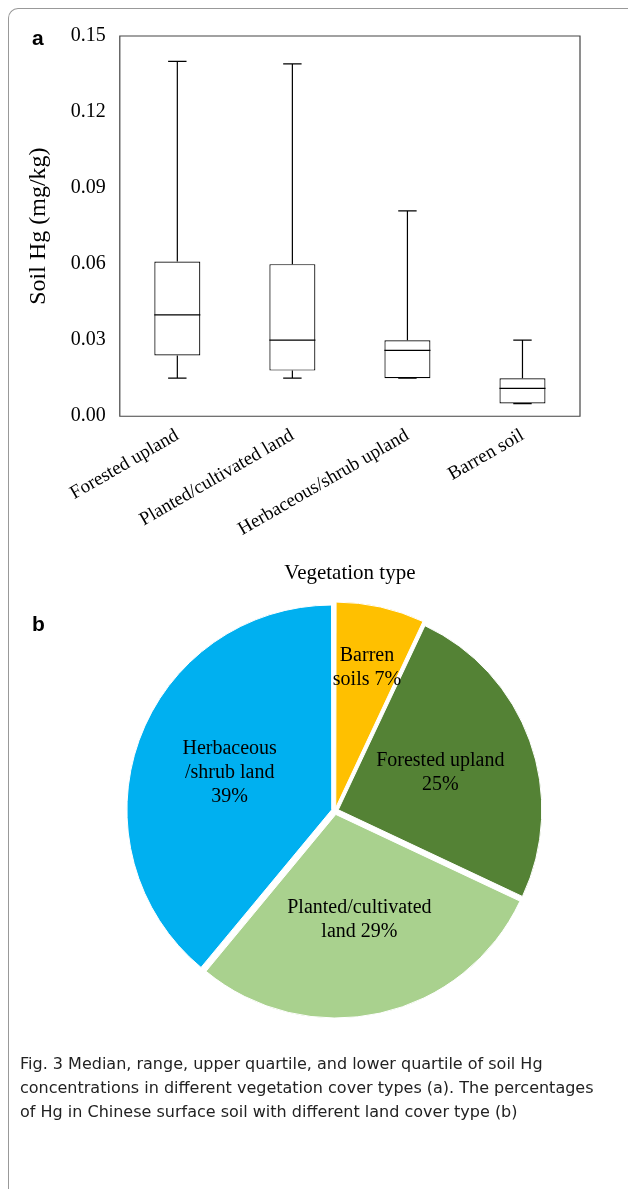 Image resolution: width=629 pixels, height=1196 pixels. Describe the element at coordinates (88, 262) in the screenshot. I see `y-tick-label: 0.06` at that location.